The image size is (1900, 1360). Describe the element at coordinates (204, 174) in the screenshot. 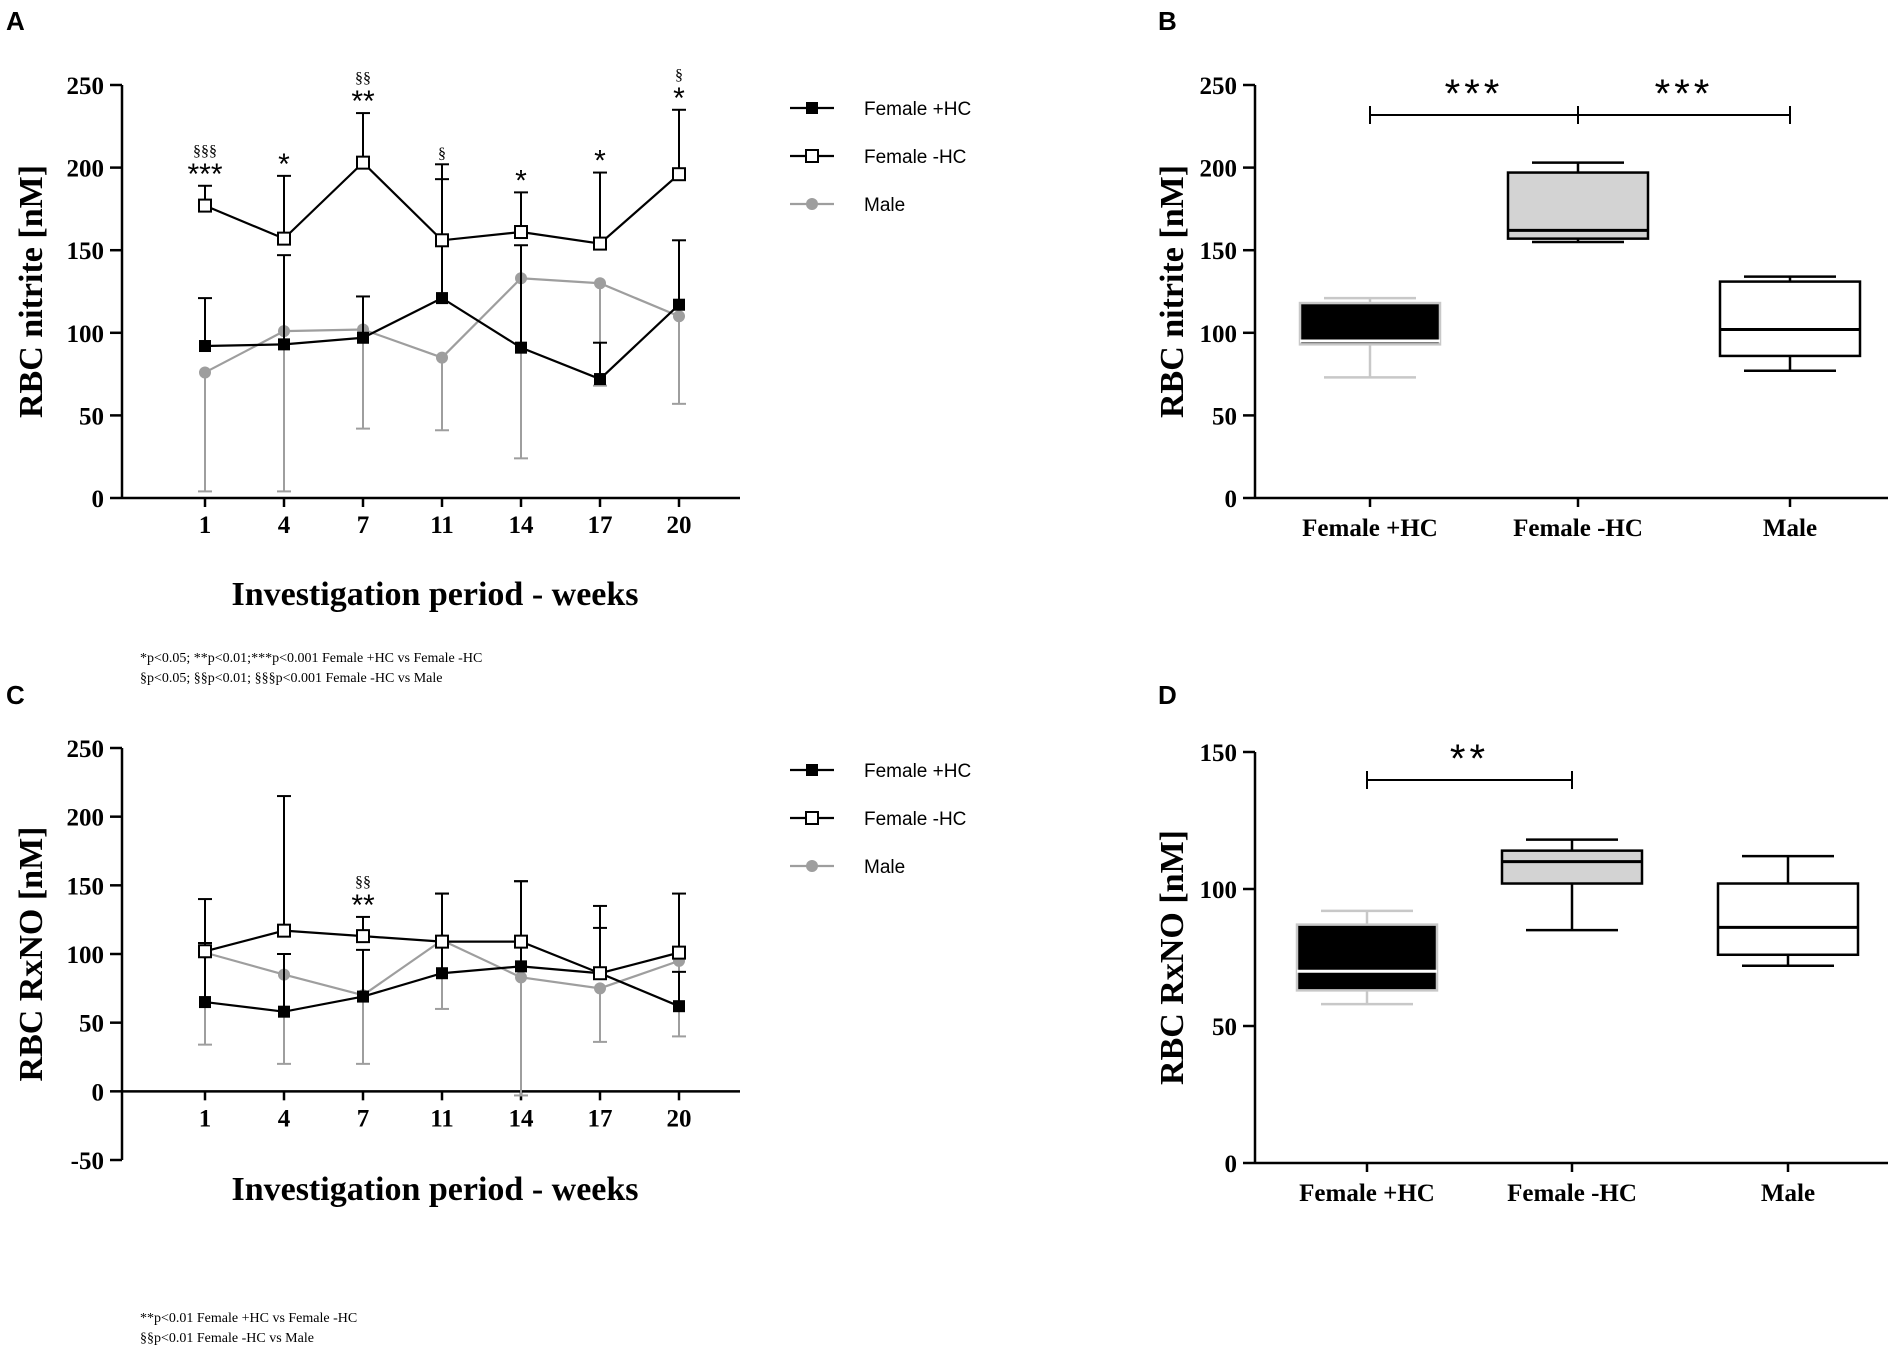

I see `significance-star: ***` at that location.